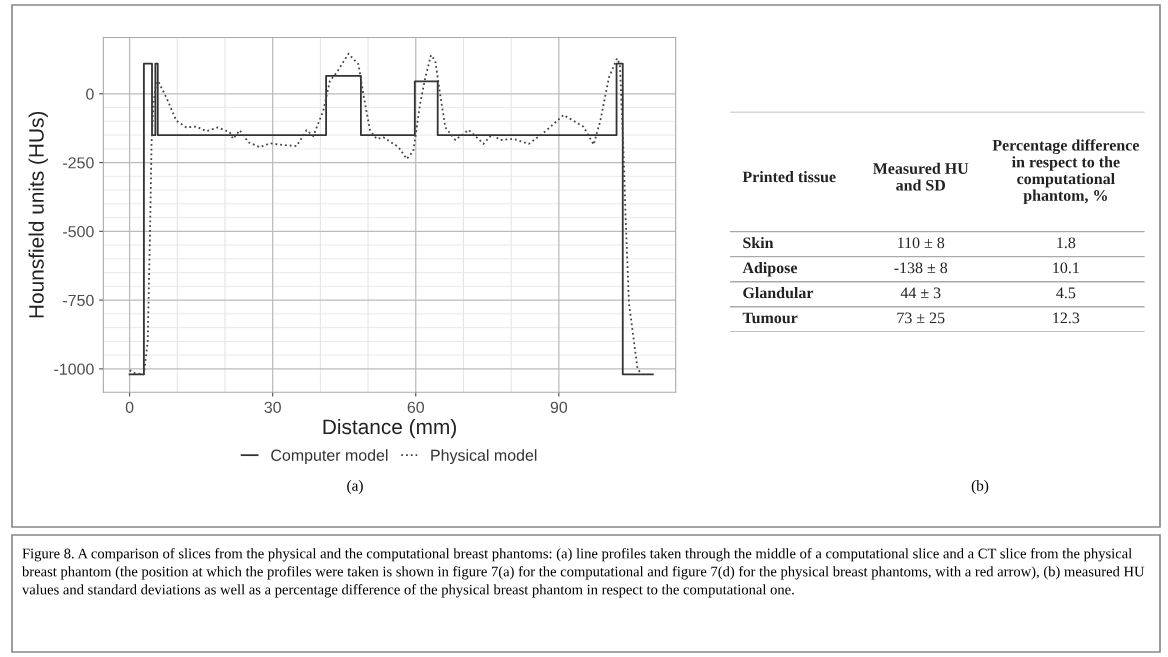 Image resolution: width=1168 pixels, height=657 pixels. I want to click on text: (b), so click(980, 487).